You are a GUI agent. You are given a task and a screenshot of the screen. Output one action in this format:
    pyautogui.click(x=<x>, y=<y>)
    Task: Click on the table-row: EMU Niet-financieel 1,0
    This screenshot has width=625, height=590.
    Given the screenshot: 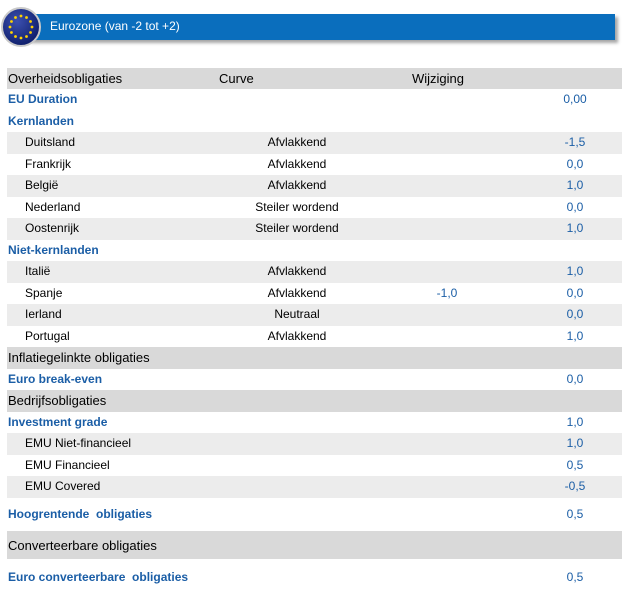 What is the action you would take?
    pyautogui.click(x=314, y=444)
    